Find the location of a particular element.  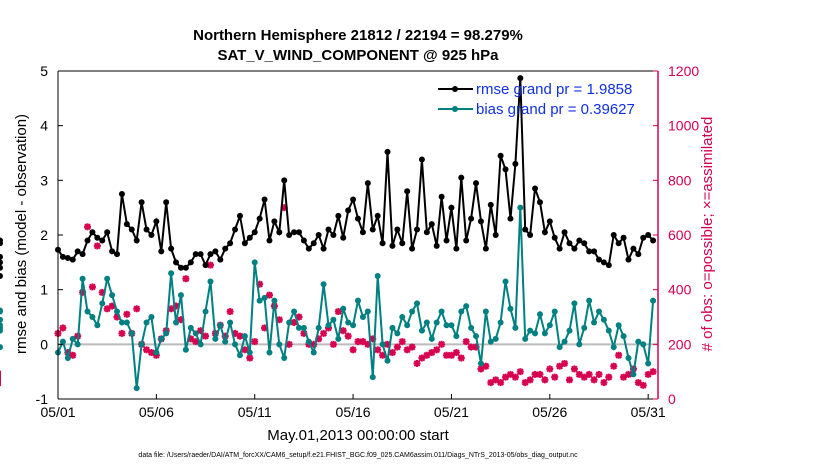

legend-bias-marker is located at coordinates (455, 109).